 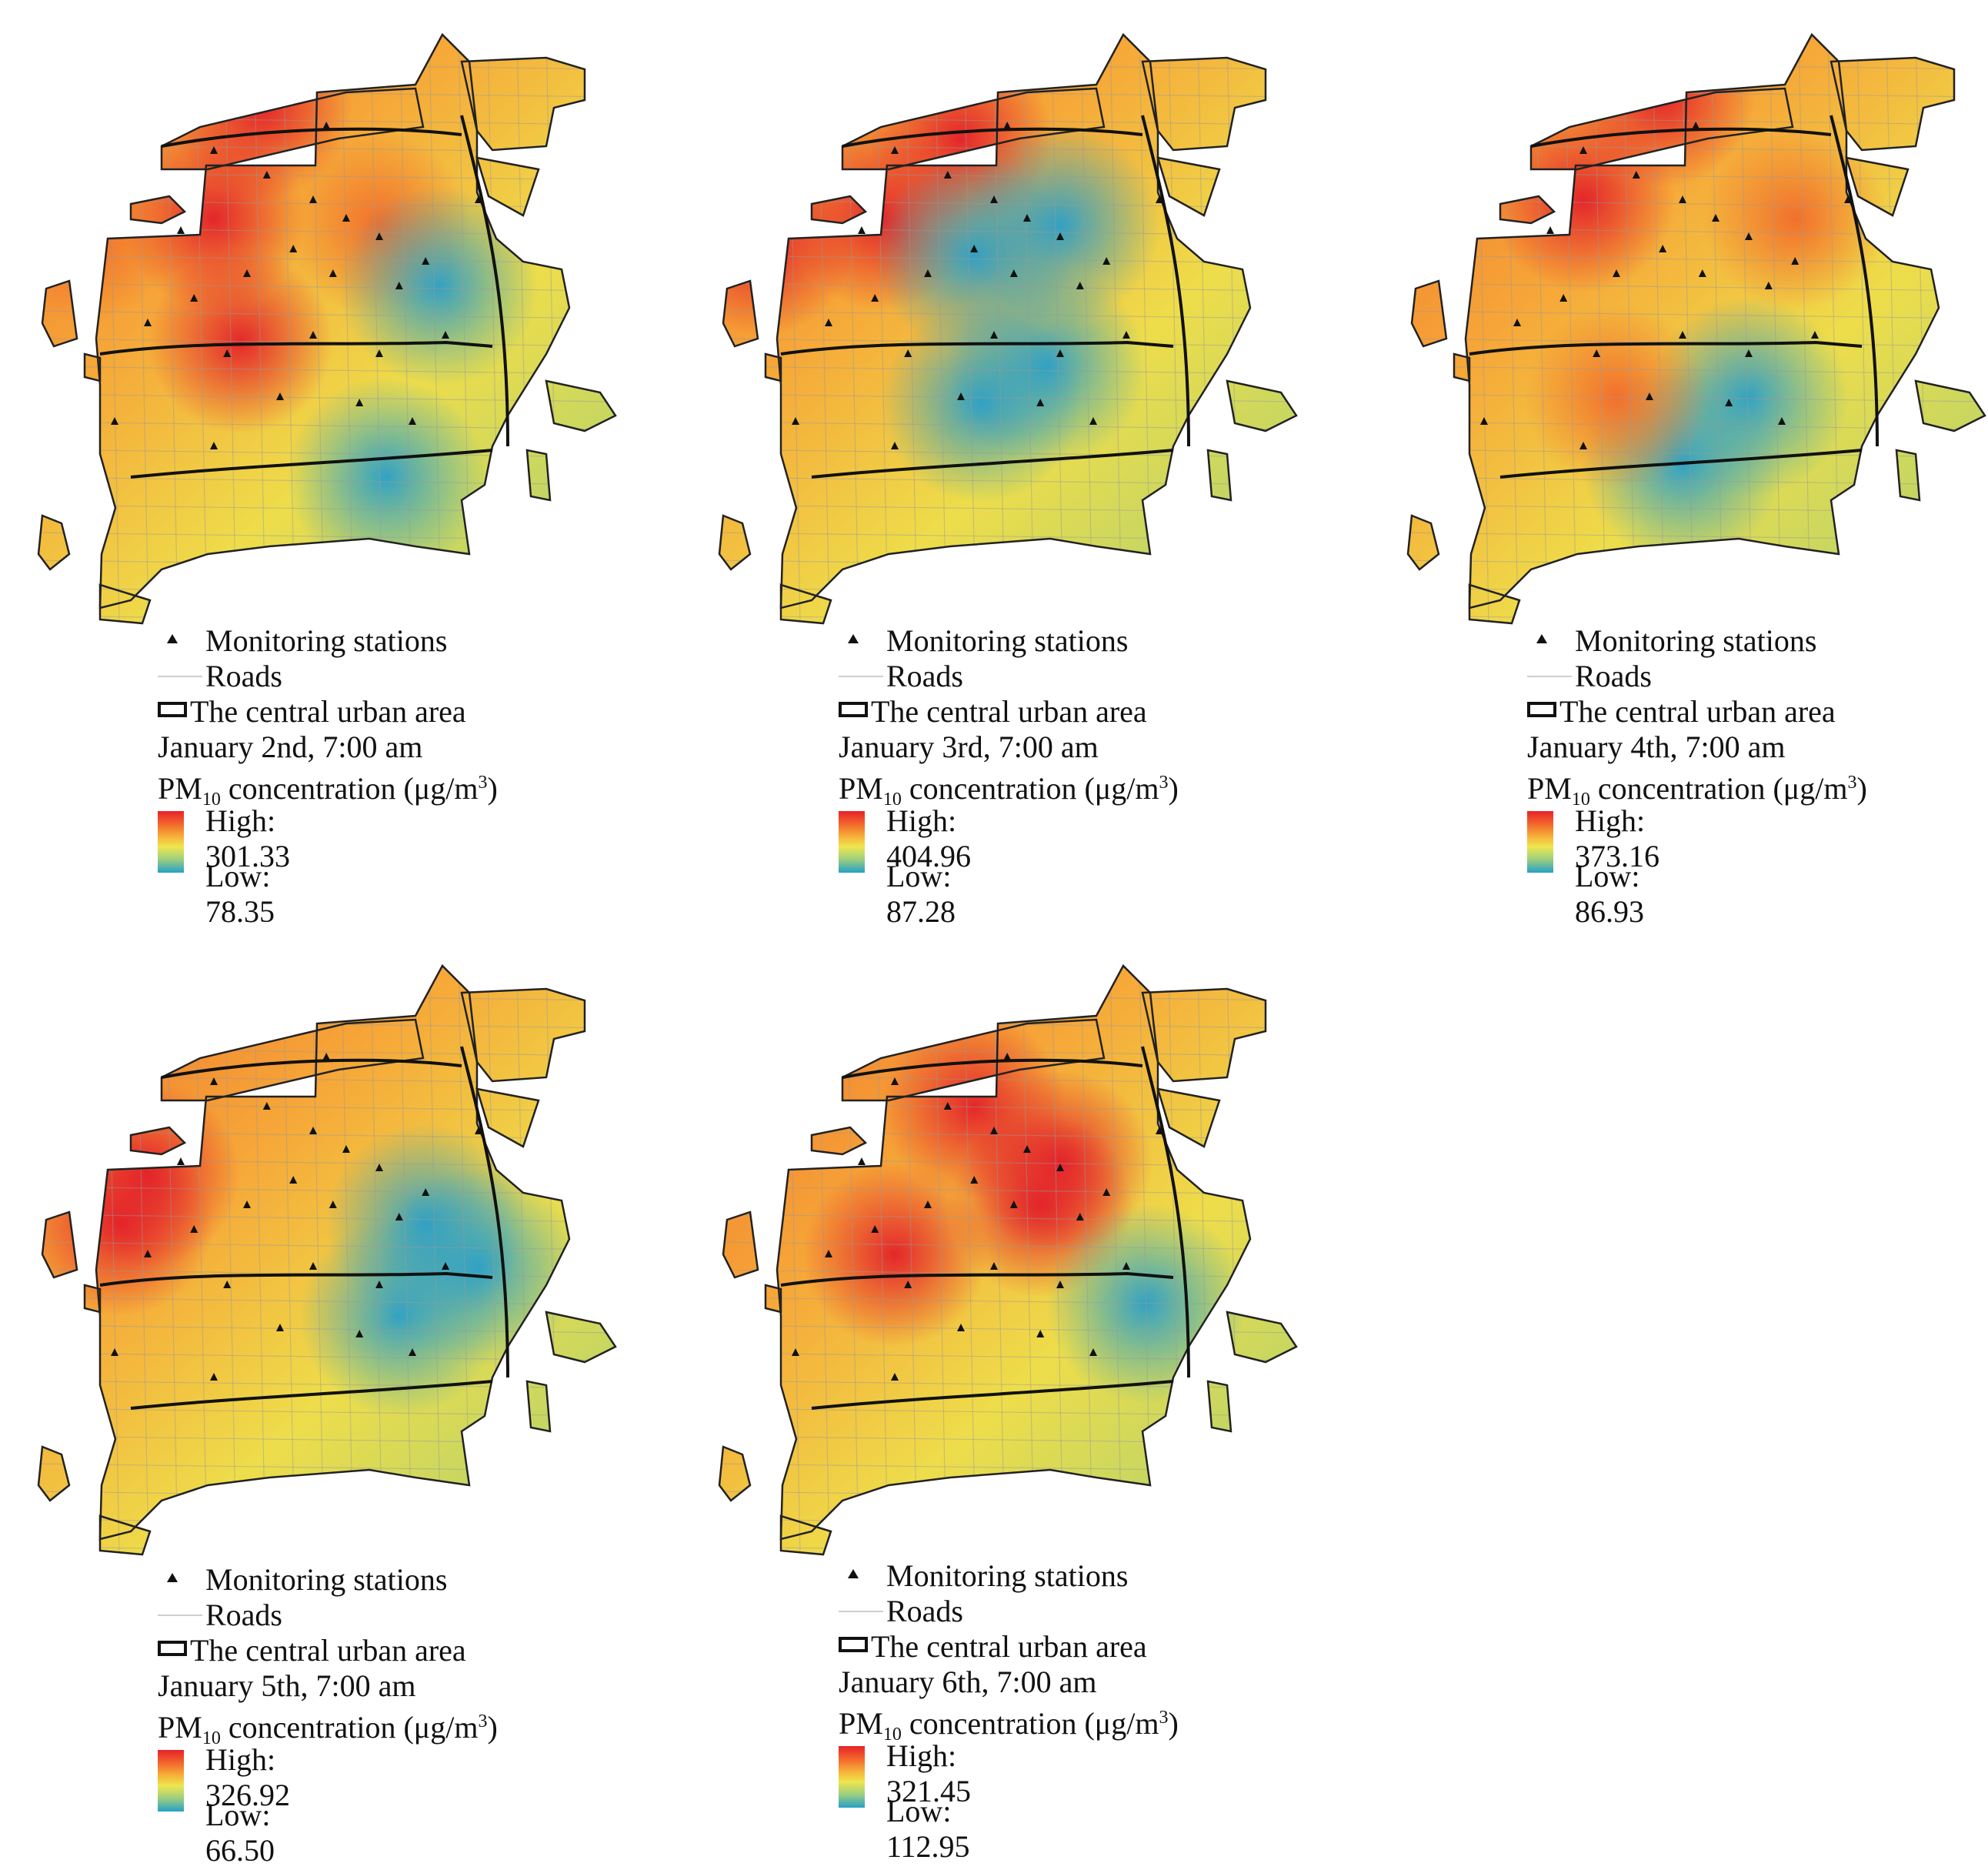 I want to click on legend-date: January 4th, 7:00 am, so click(x=1657, y=747).